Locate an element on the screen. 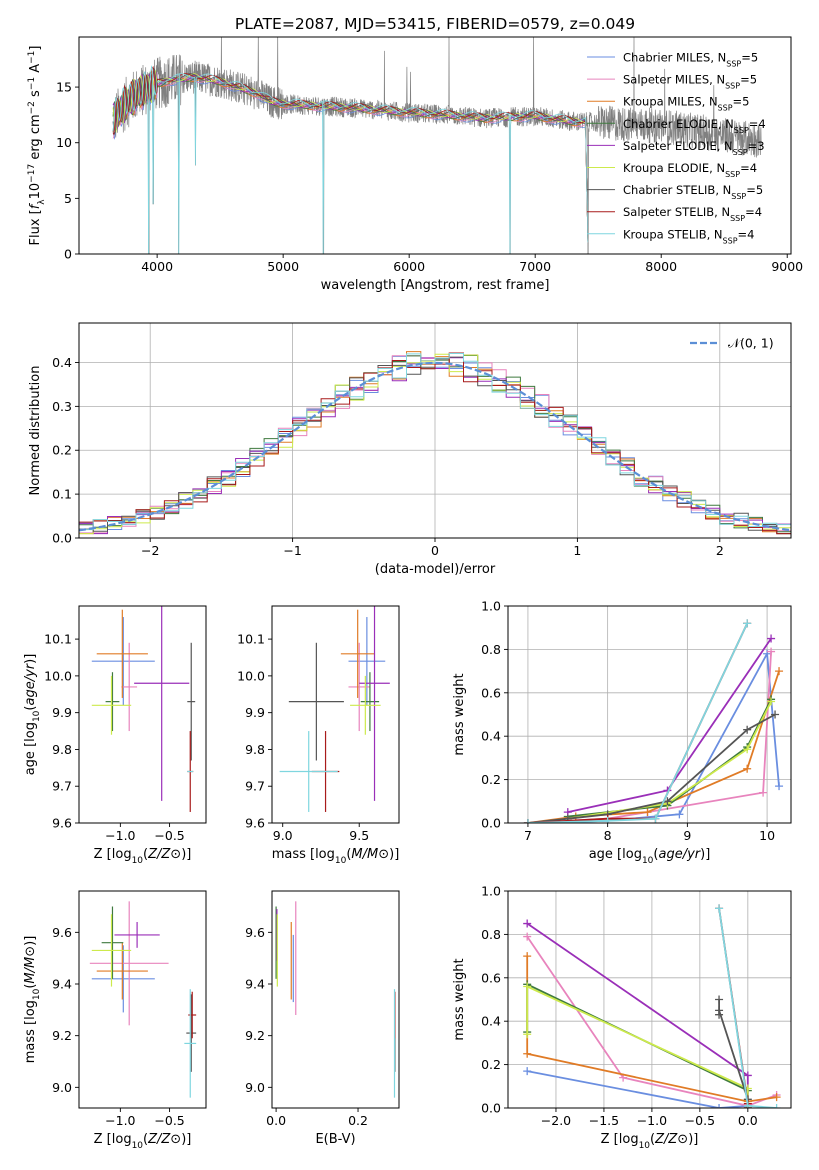 The width and height of the screenshot is (819, 1170). y-tick-label: 0.1 is located at coordinates (62, 494).